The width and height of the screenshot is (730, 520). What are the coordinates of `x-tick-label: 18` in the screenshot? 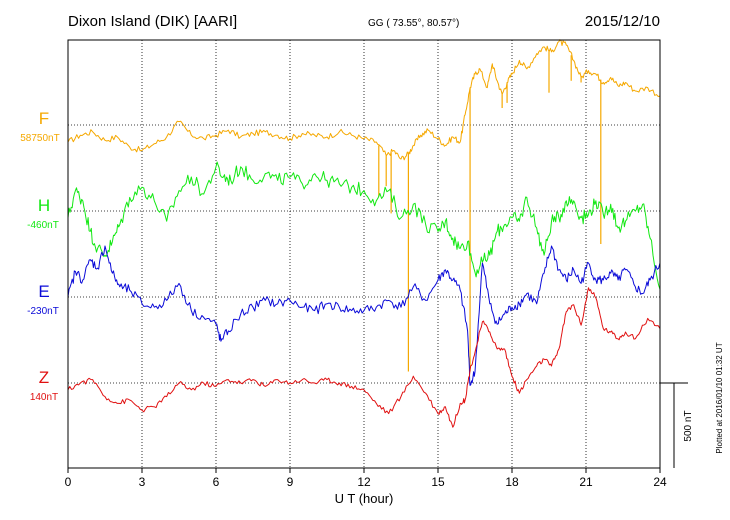 It's located at (512, 482).